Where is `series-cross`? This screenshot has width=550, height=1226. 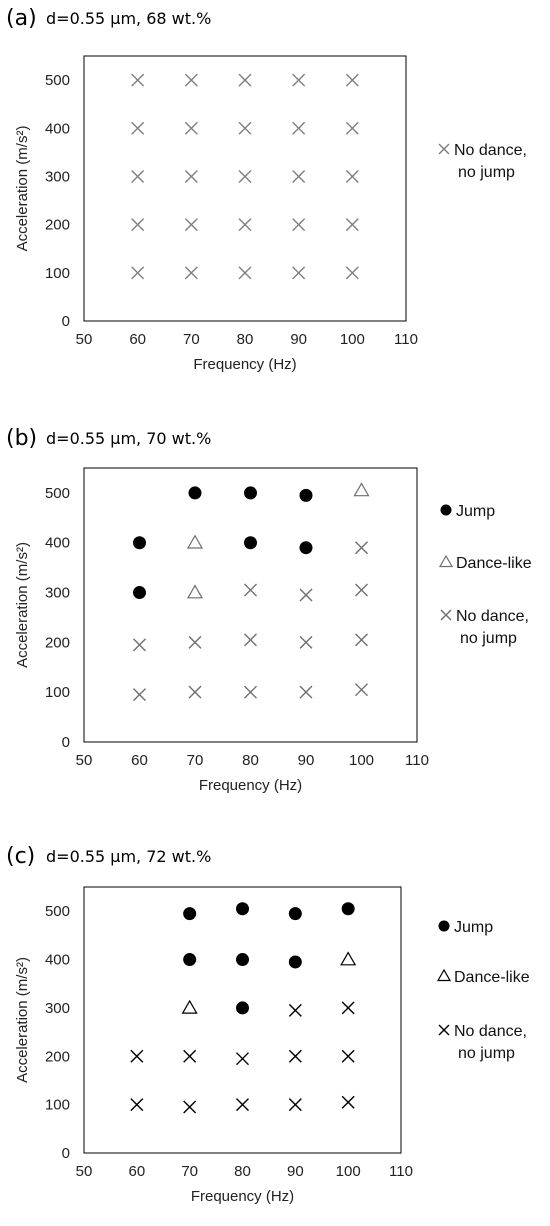 series-cross is located at coordinates (242, 1057).